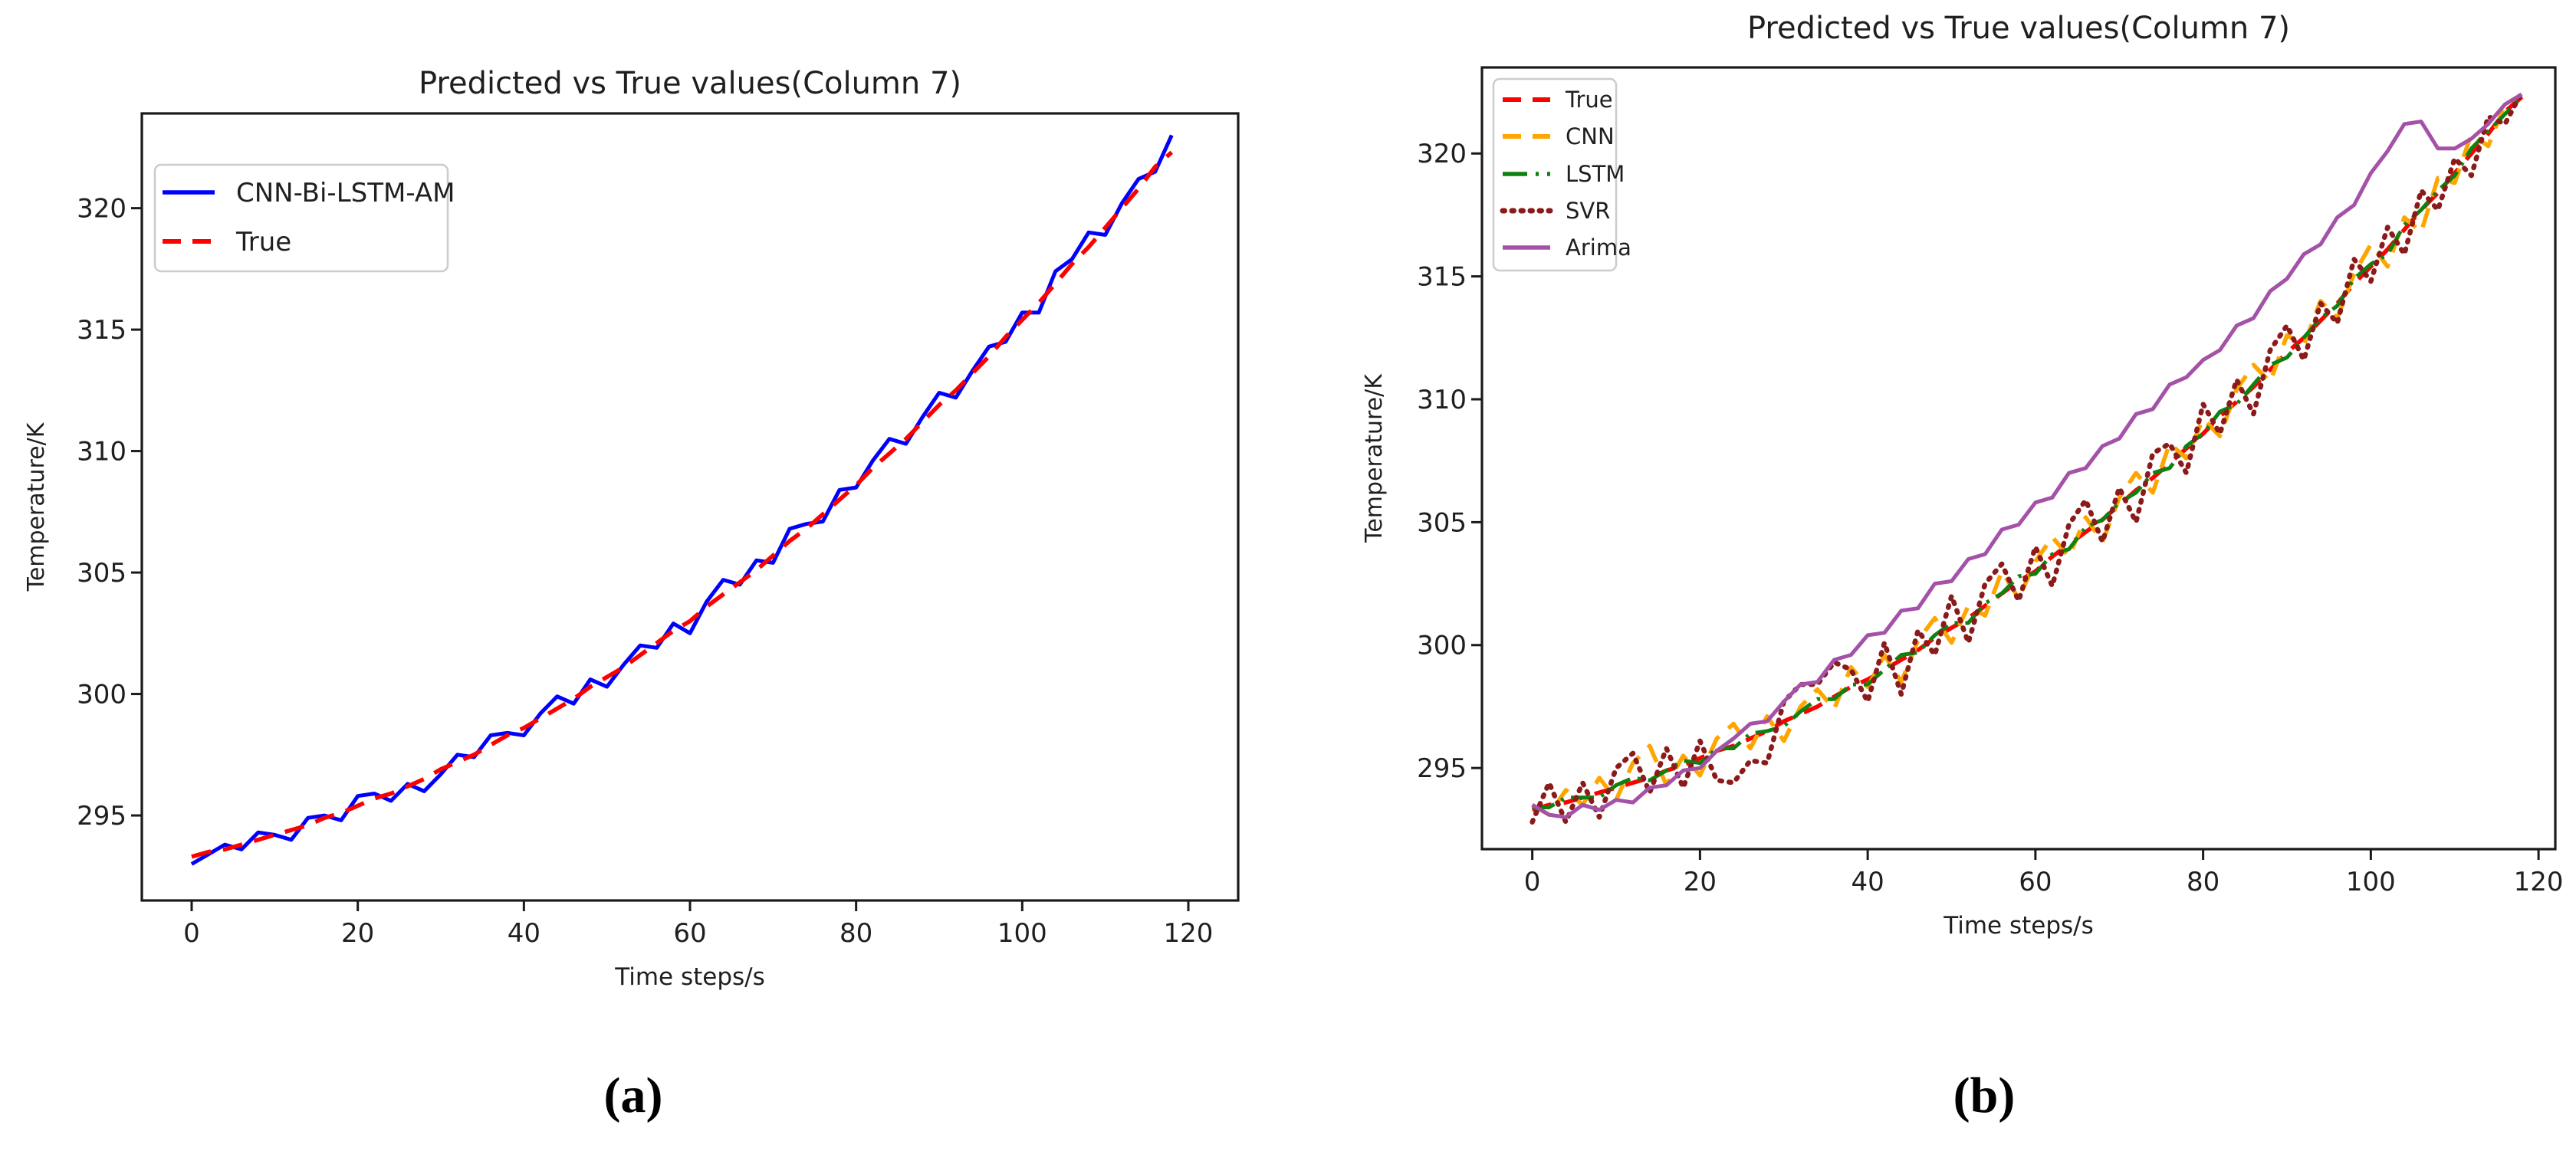 This screenshot has width=2576, height=1171. What do you see at coordinates (1588, 211) in the screenshot?
I see `legend-label: SVR` at bounding box center [1588, 211].